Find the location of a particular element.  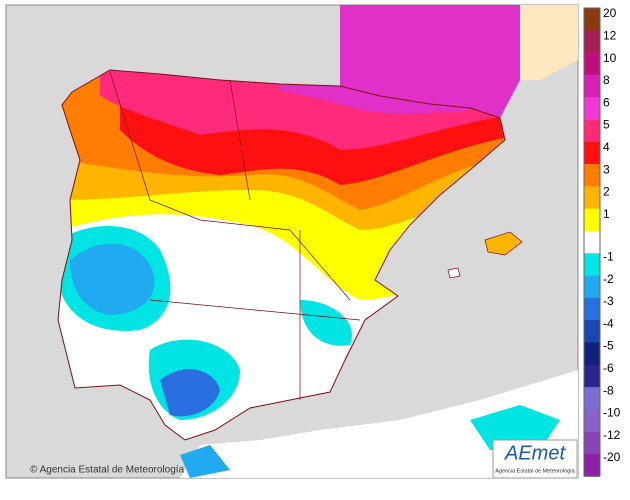

africa is located at coordinates (379, 424).